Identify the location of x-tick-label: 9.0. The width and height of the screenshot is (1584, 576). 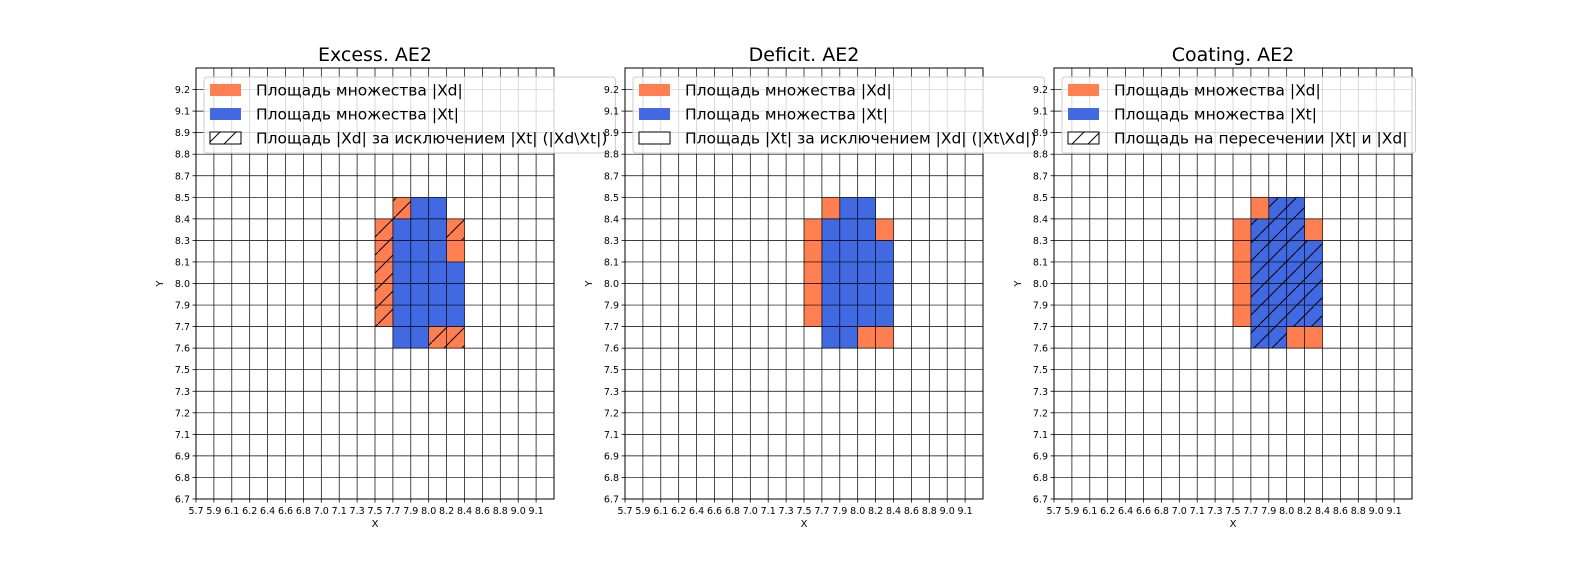
(1376, 511).